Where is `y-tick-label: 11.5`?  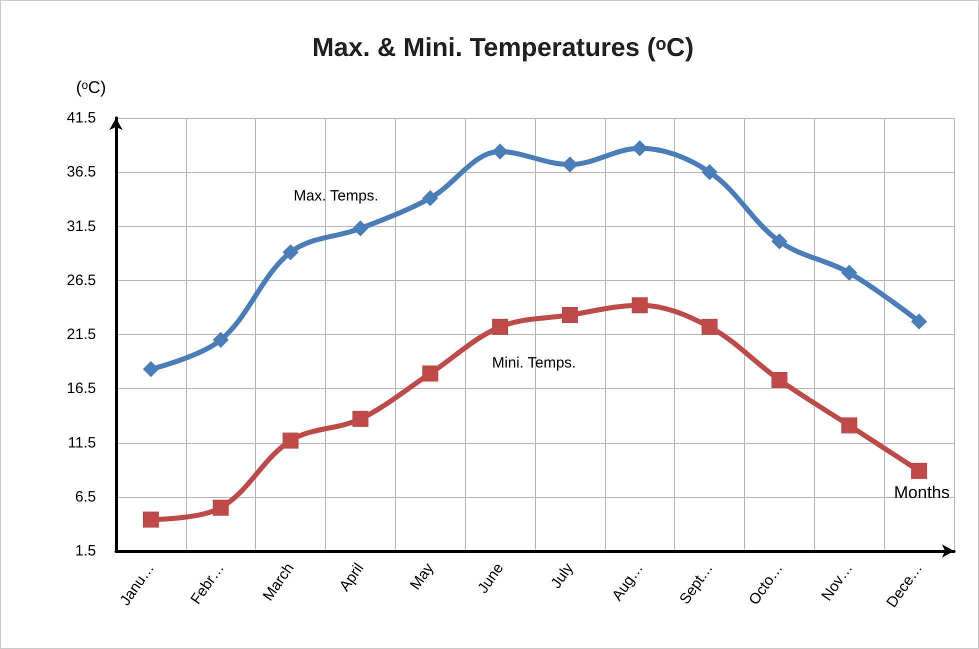
y-tick-label: 11.5 is located at coordinates (82, 443).